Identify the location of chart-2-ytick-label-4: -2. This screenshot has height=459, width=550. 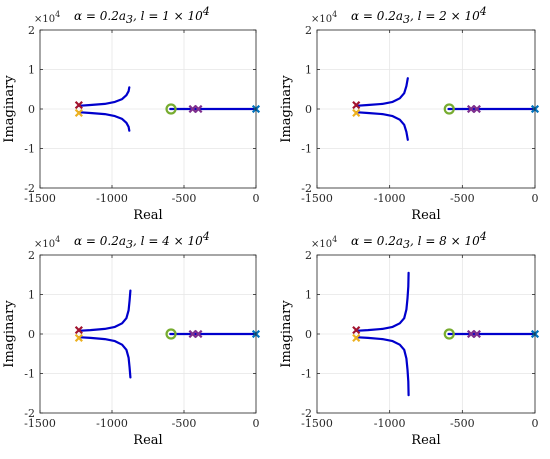
(306, 188).